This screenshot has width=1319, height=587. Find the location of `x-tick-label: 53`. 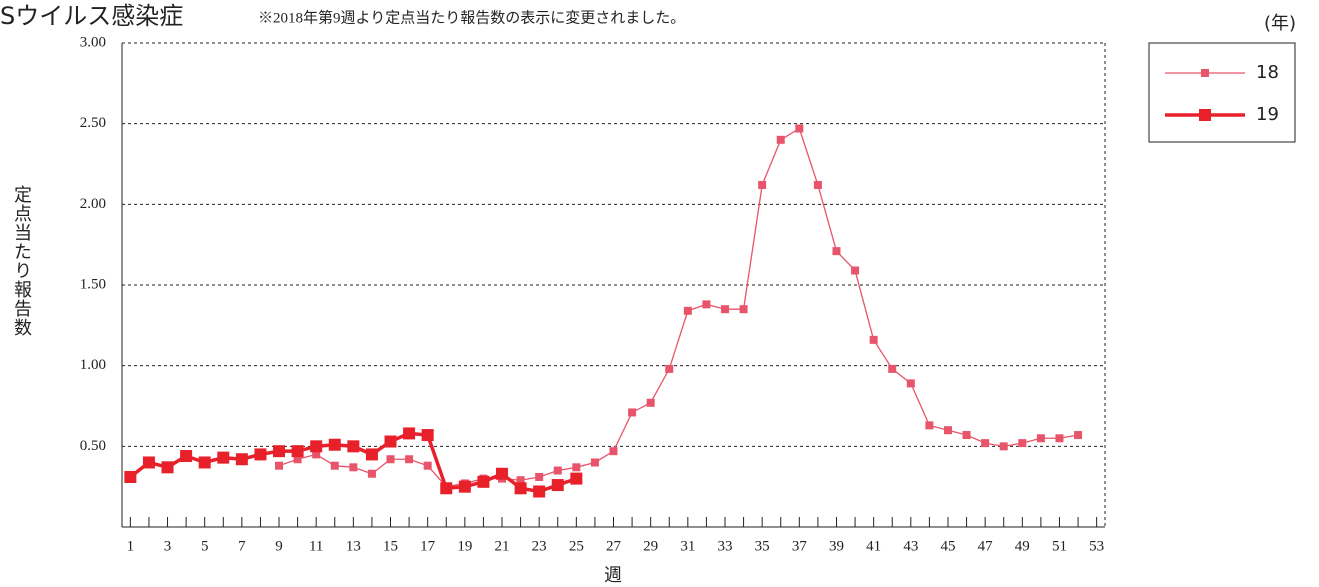

x-tick-label: 53 is located at coordinates (1096, 546).